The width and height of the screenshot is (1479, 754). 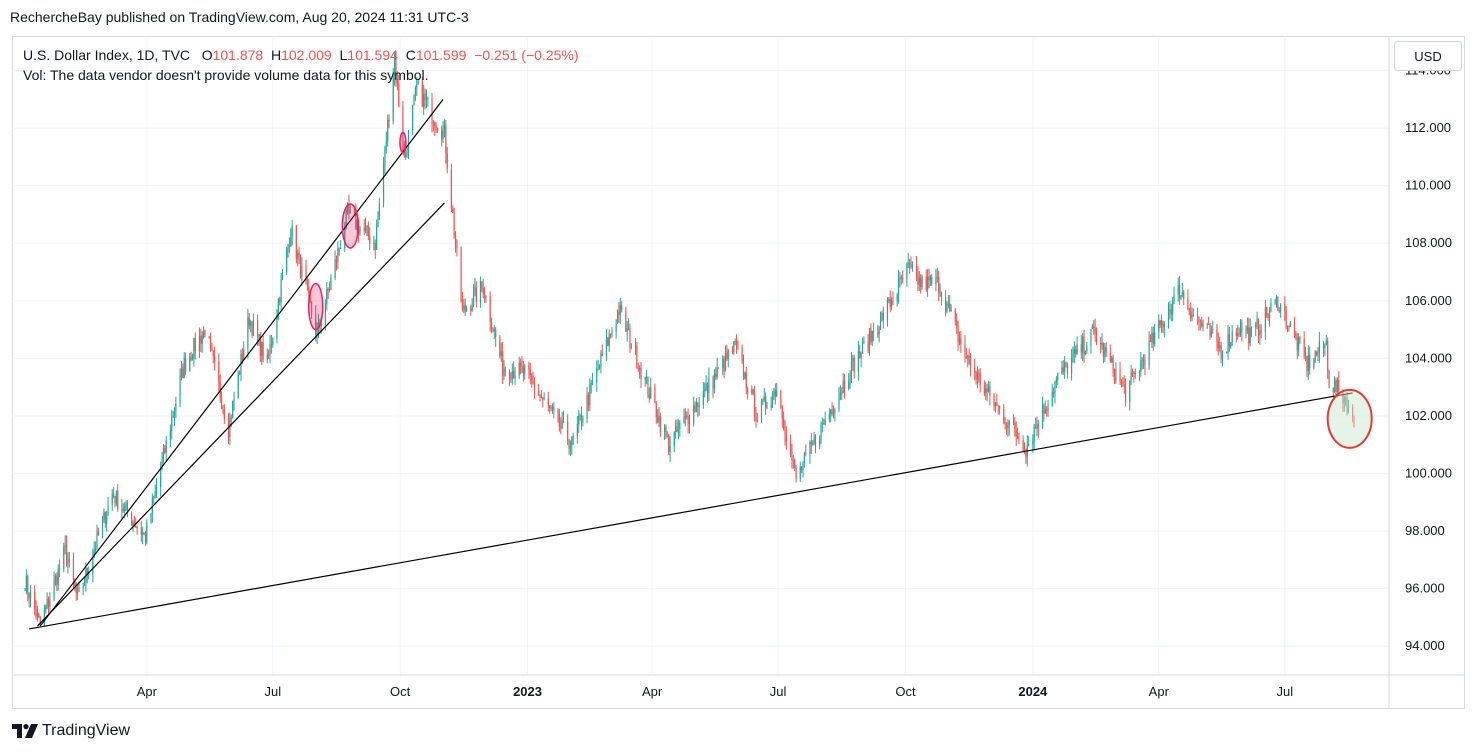 I want to click on price-tick-label: 106.000, so click(x=1428, y=300).